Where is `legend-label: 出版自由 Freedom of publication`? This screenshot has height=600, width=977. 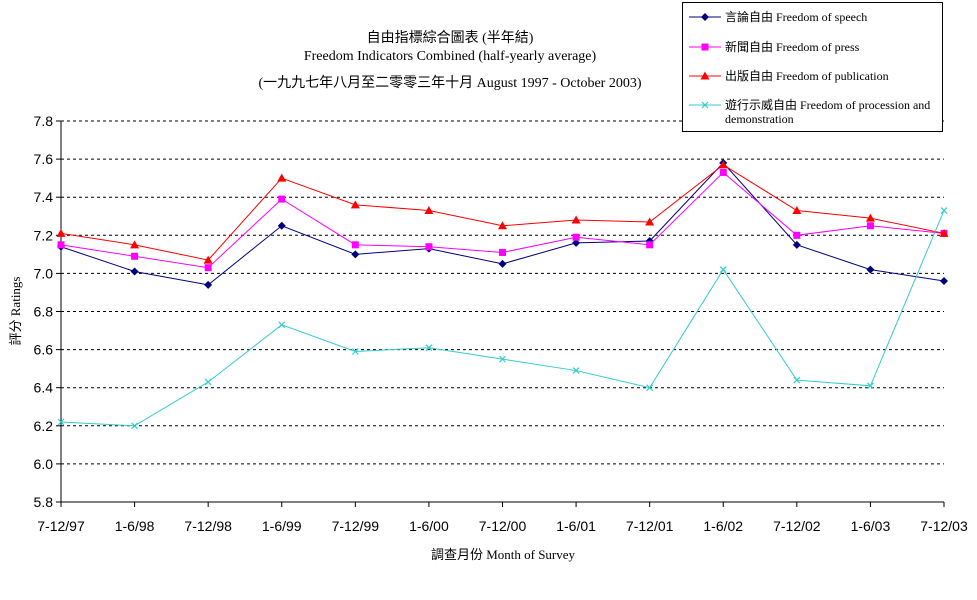 legend-label: 出版自由 Freedom of publication is located at coordinates (807, 76).